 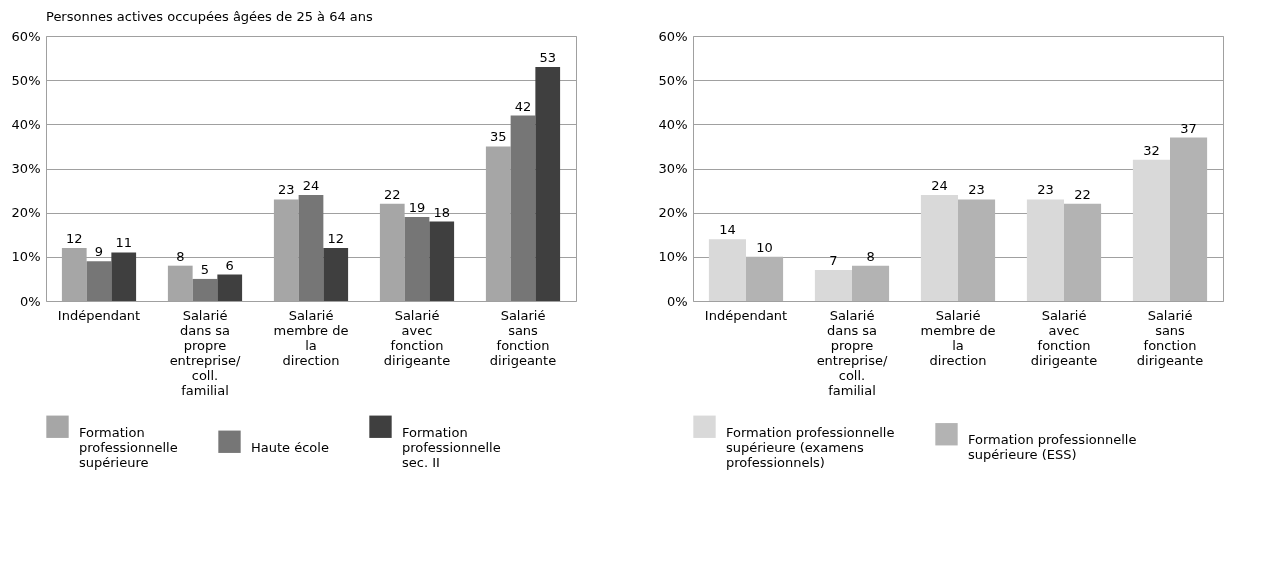 I want to click on legend-label: Formation professionnelle supérieure (examens professionnels), so click(x=810, y=447).